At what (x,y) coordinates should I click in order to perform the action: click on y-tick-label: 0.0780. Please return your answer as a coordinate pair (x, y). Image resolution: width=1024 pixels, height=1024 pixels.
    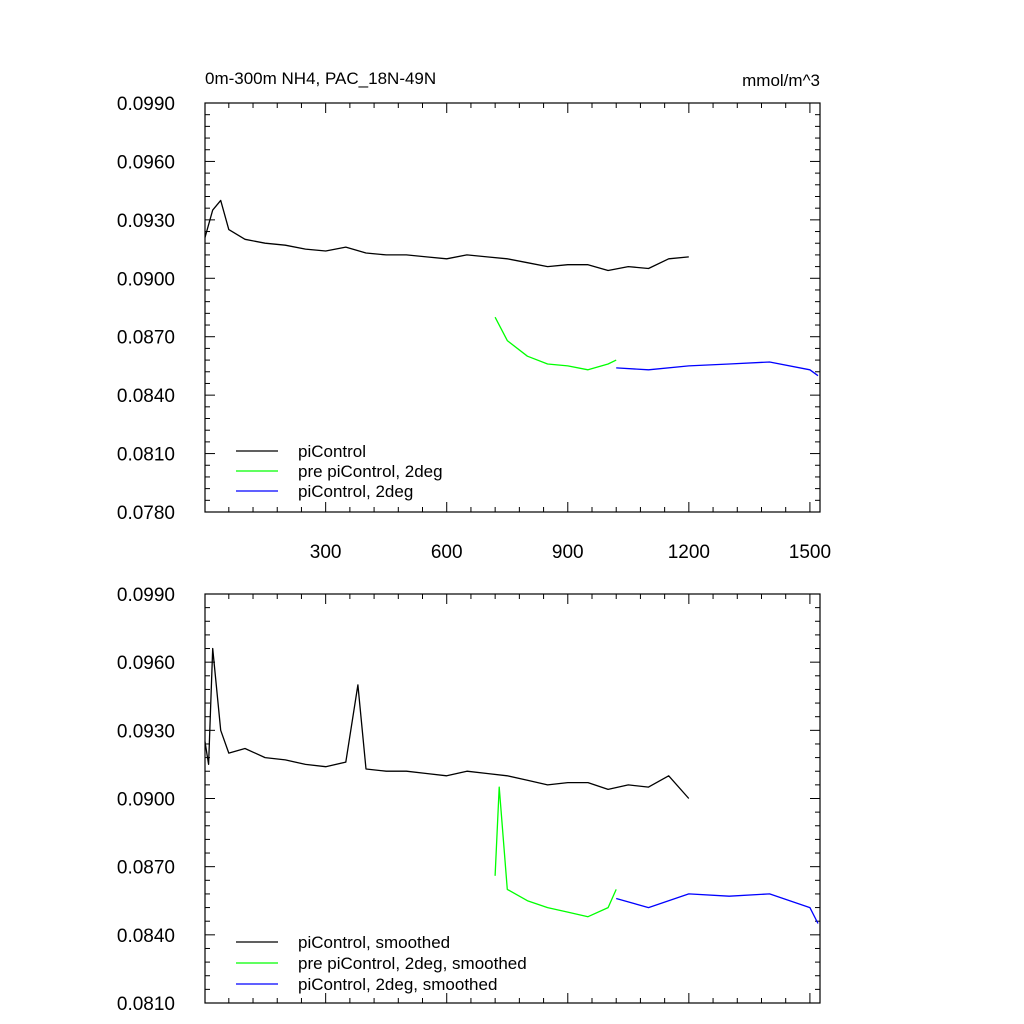
    Looking at the image, I should click on (146, 513).